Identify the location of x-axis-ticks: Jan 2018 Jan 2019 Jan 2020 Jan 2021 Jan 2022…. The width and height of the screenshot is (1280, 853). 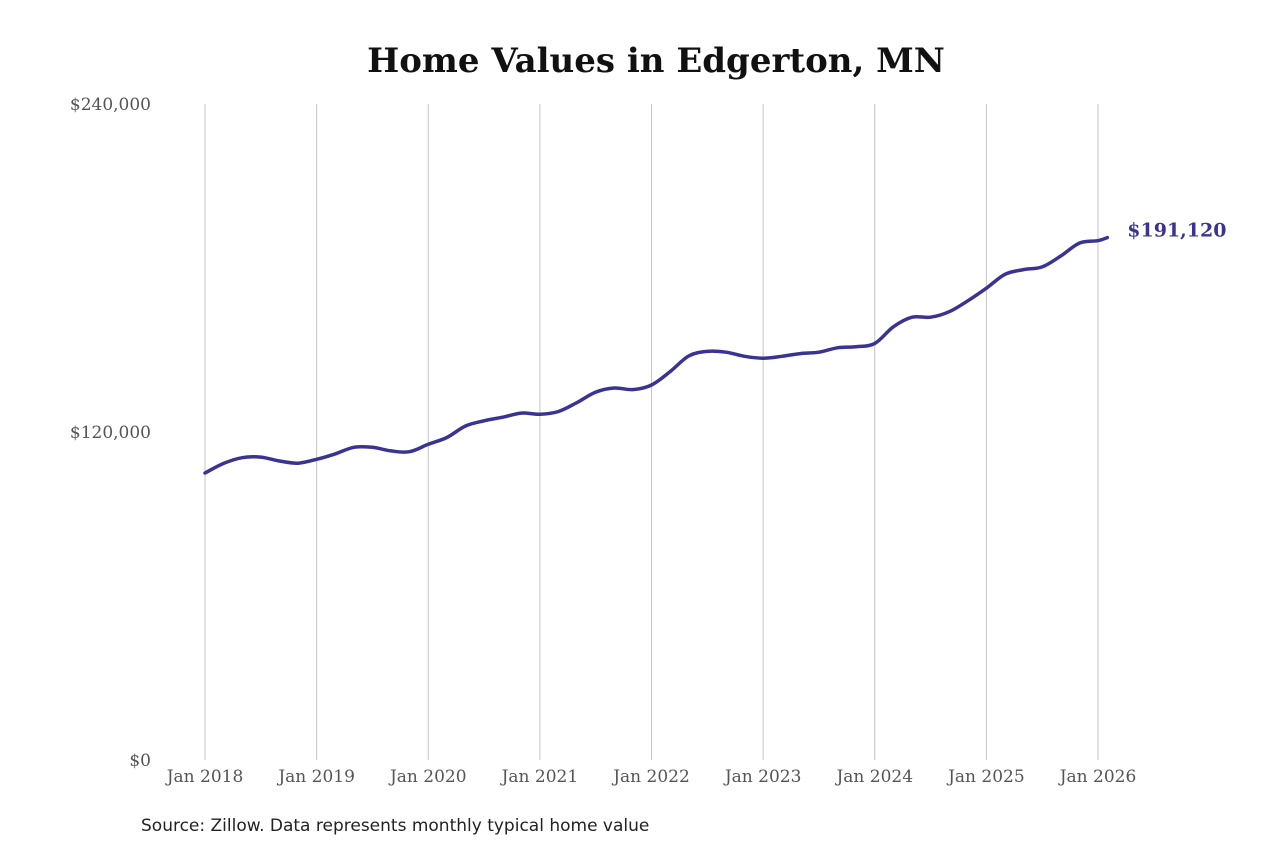
(651, 777).